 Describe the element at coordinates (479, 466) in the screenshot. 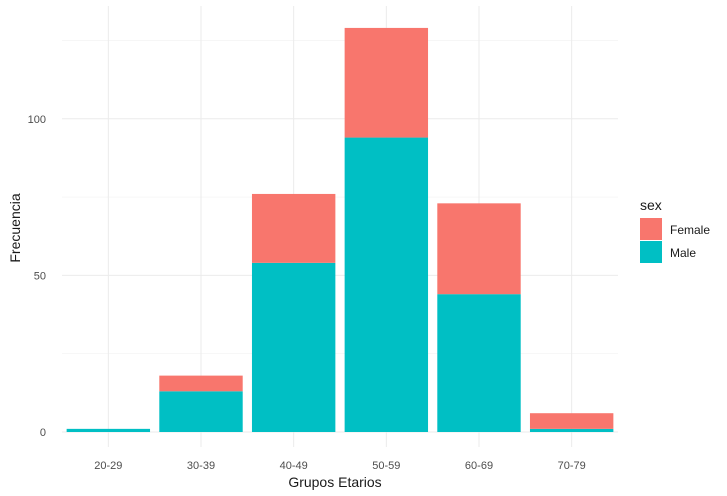

I see `x-tick-label: 60-69` at that location.